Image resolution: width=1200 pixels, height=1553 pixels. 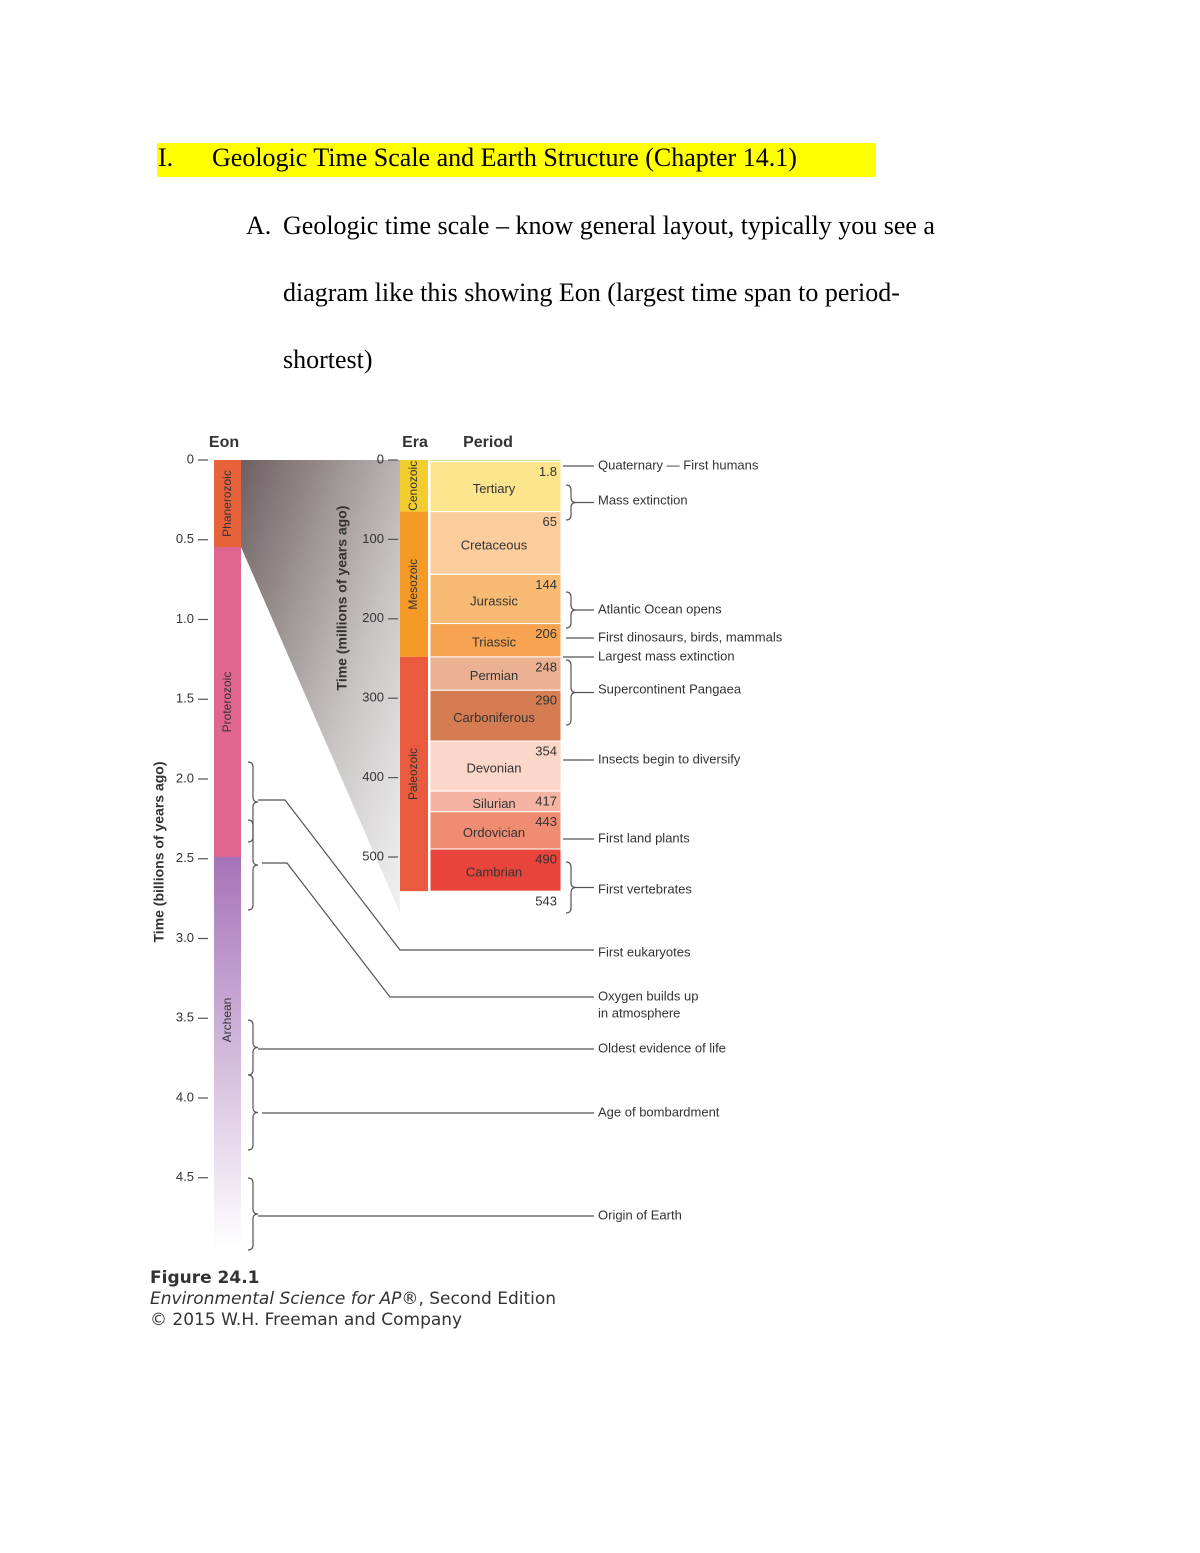 What do you see at coordinates (185, 777) in the screenshot?
I see `tick-label: 2.0` at bounding box center [185, 777].